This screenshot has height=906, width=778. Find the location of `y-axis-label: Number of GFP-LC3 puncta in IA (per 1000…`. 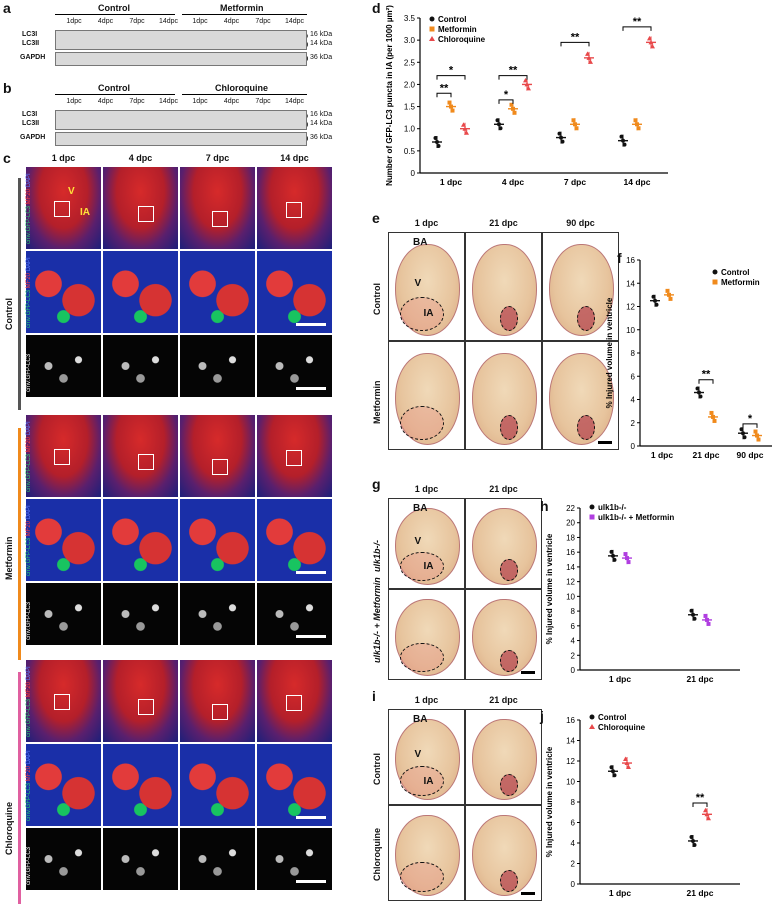

y-axis-label: Number of GFP-LC3 puncta in IA (per 1000… is located at coordinates (389, 95).